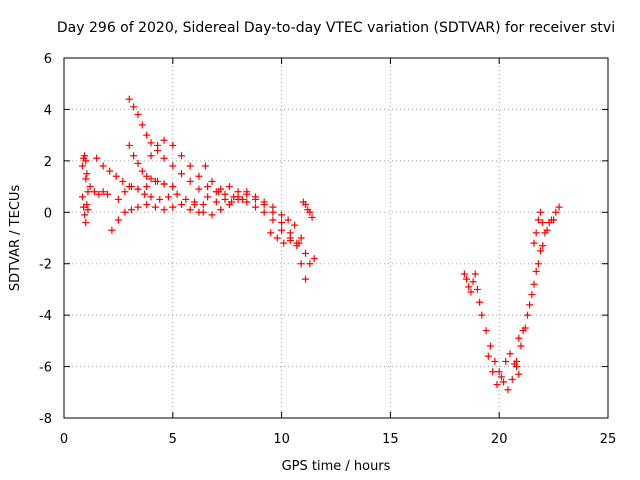 Image resolution: width=640 pixels, height=480 pixels. Describe the element at coordinates (499, 439) in the screenshot. I see `x-tick-label: 20` at that location.